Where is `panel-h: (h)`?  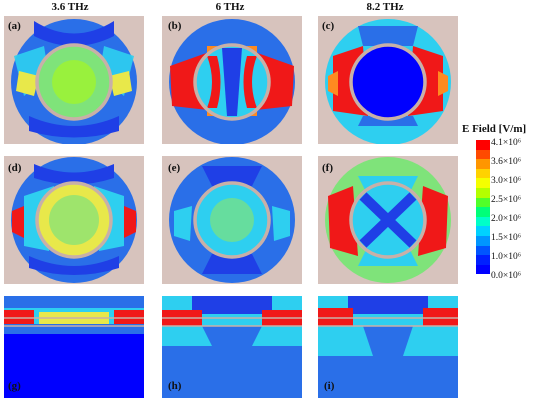
panel-h: (h) is located at coordinates (232, 347).